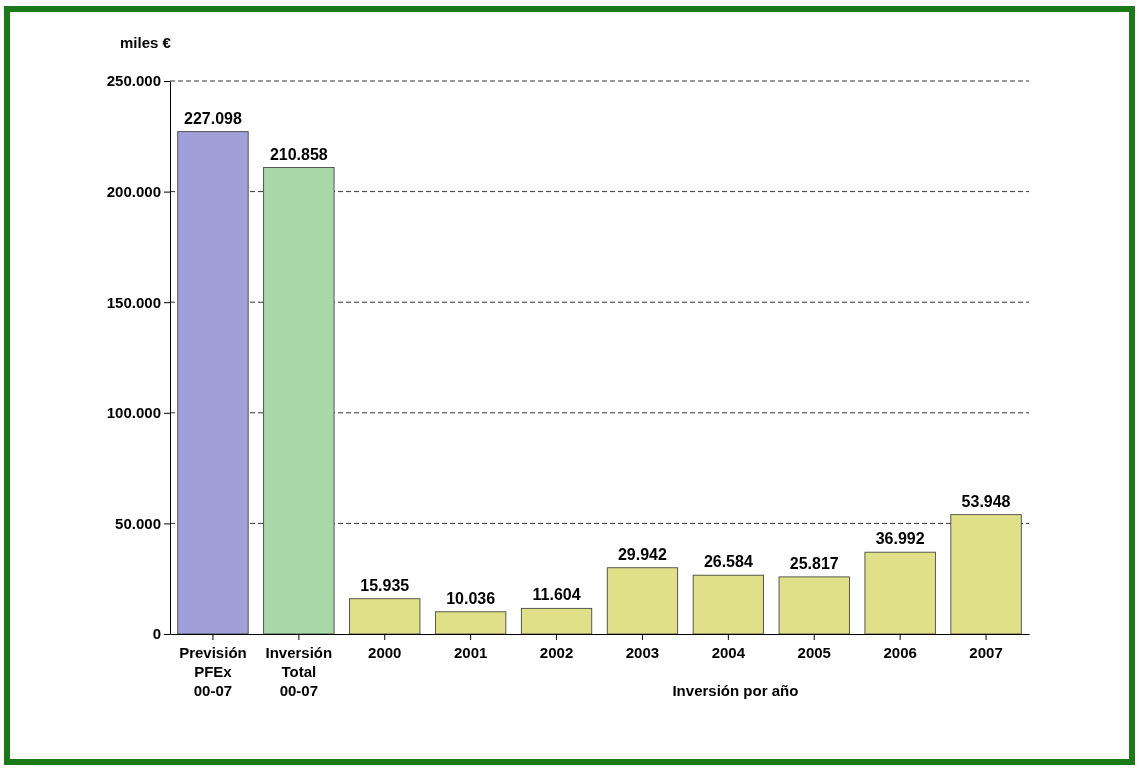  What do you see at coordinates (299, 671) in the screenshot?
I see `x-tick-label: Inversión Total 00-07` at bounding box center [299, 671].